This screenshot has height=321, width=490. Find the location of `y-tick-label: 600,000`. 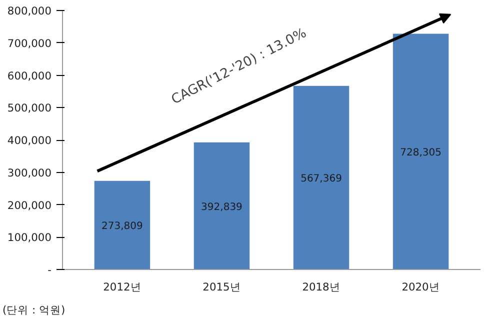

y-tick-label: 600,000 is located at coordinates (29, 75).